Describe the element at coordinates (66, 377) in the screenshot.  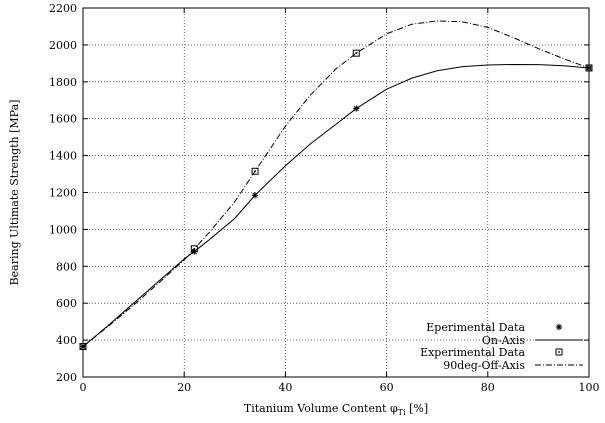
I see `y-tick-label: 200` at that location.